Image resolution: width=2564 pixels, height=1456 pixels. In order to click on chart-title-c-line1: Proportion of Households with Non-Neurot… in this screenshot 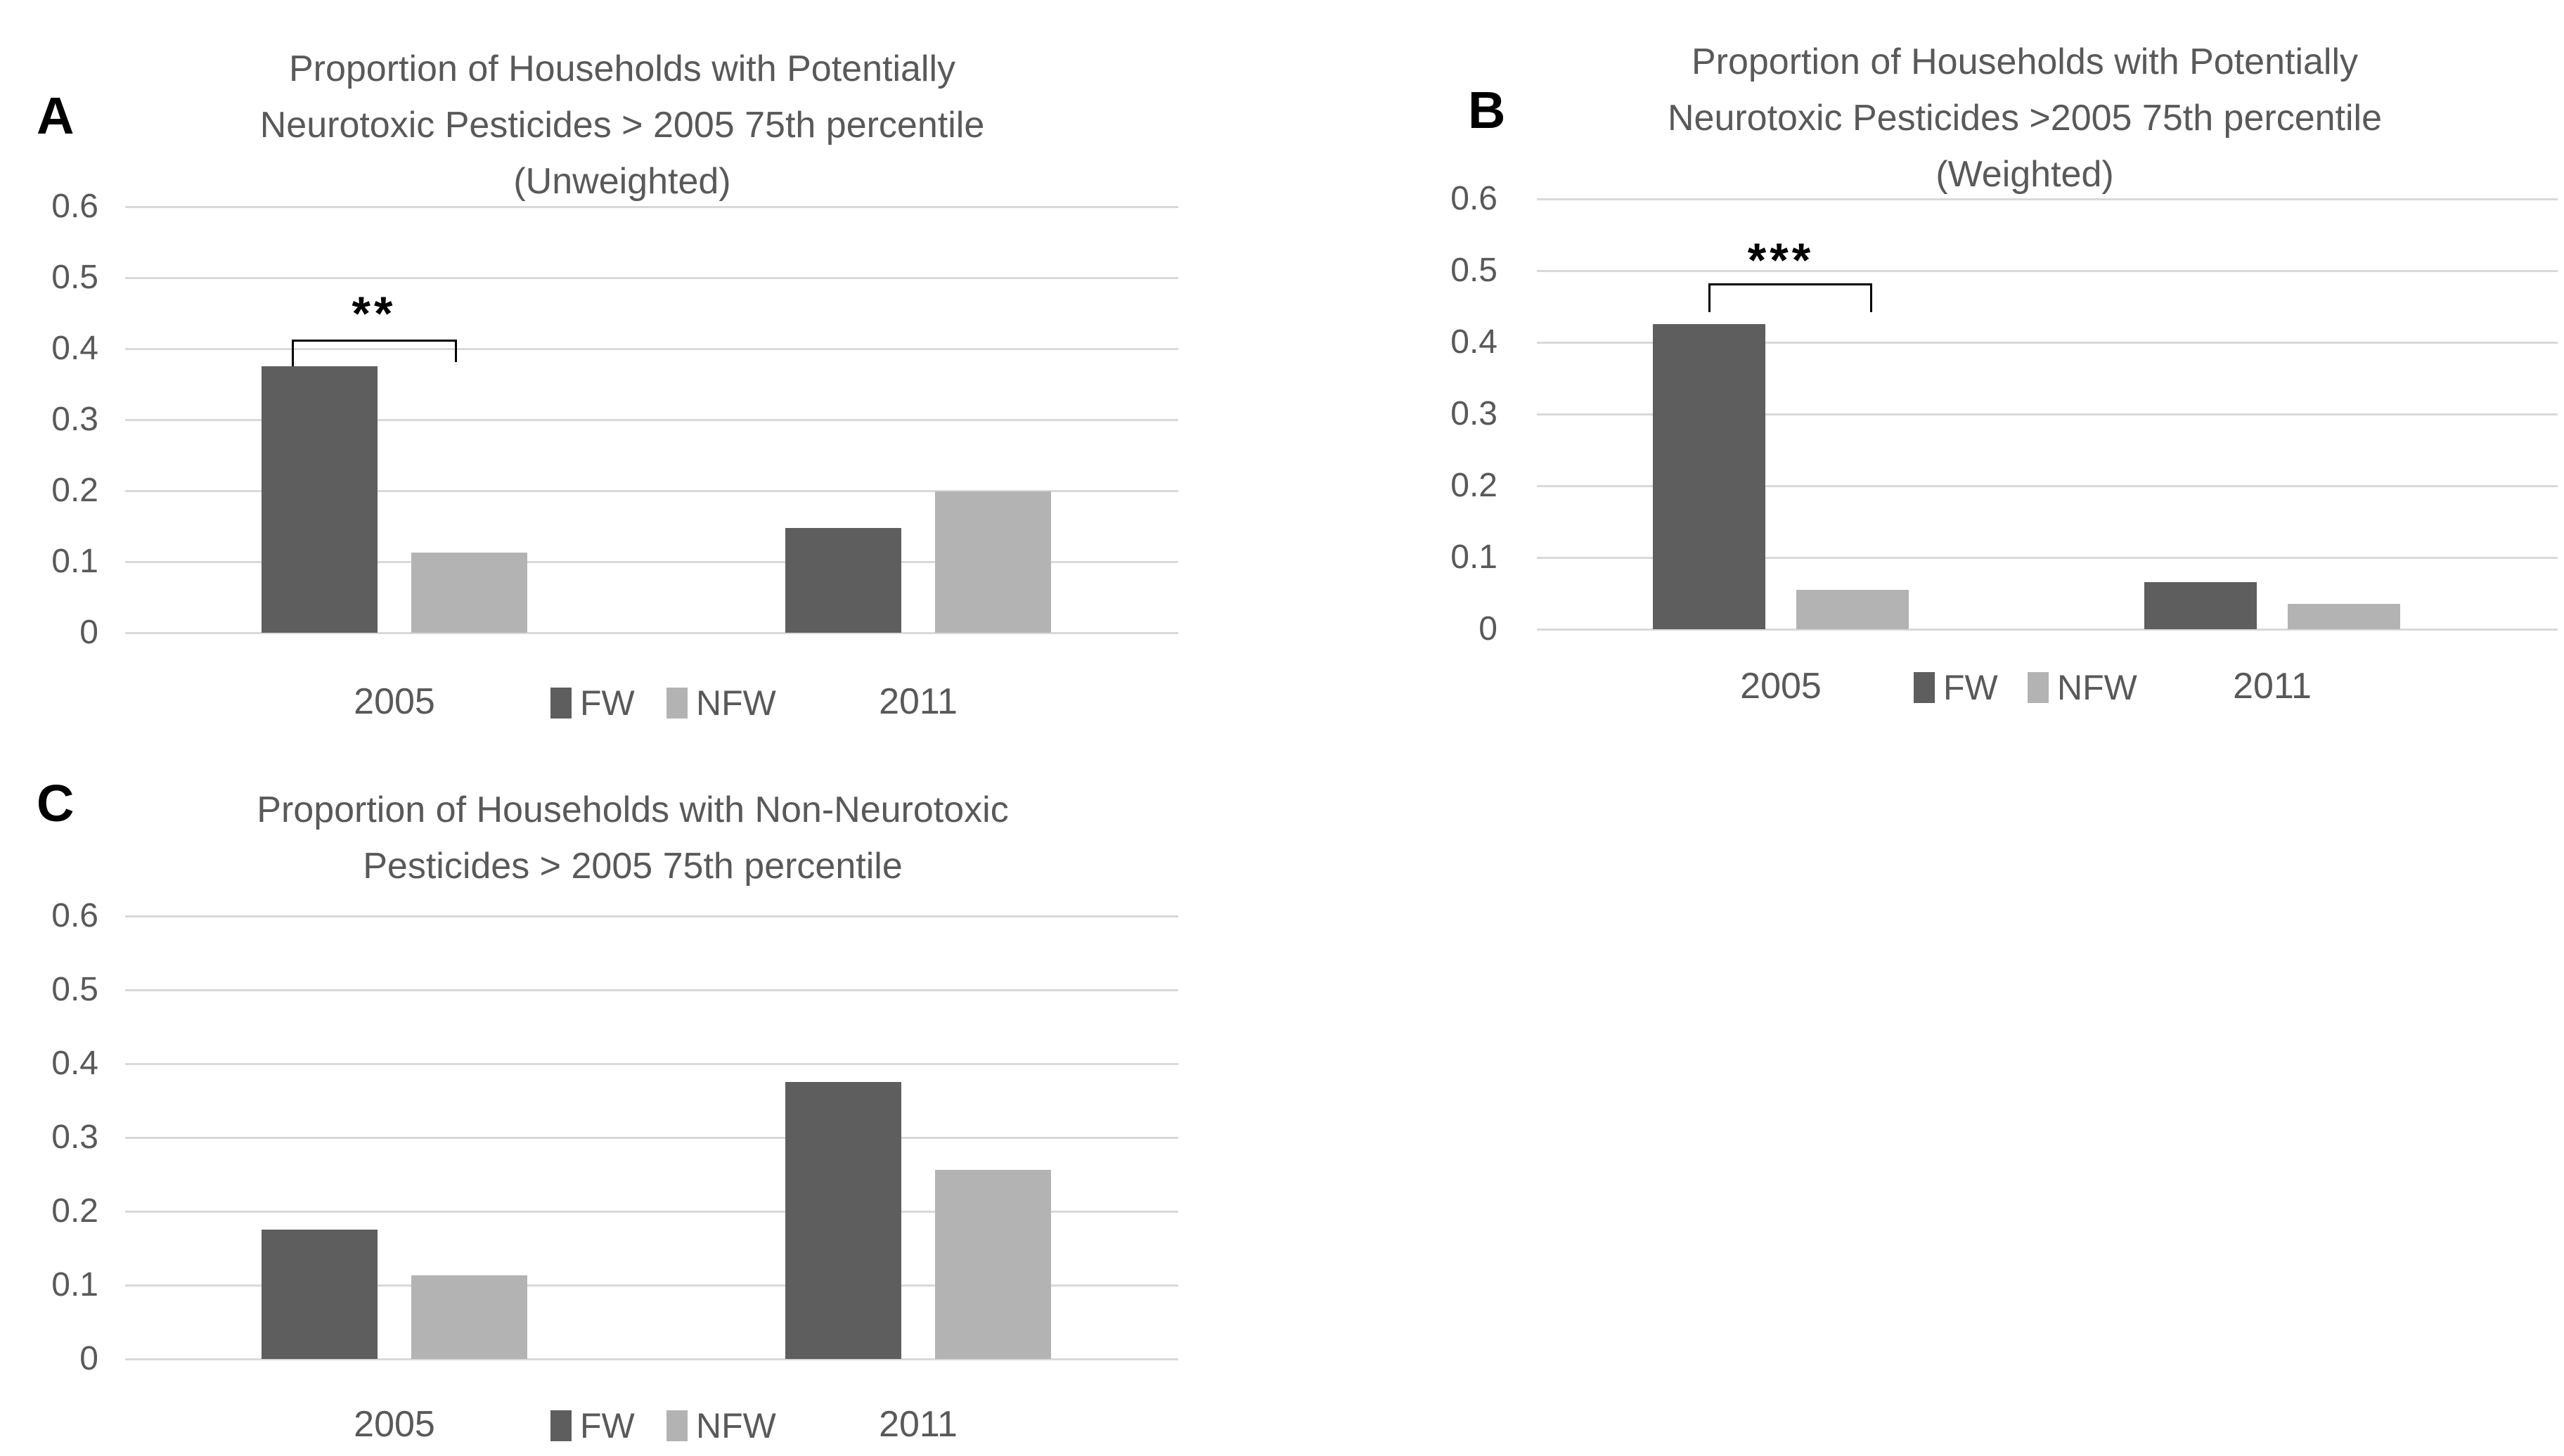, I will do `click(633, 810)`.